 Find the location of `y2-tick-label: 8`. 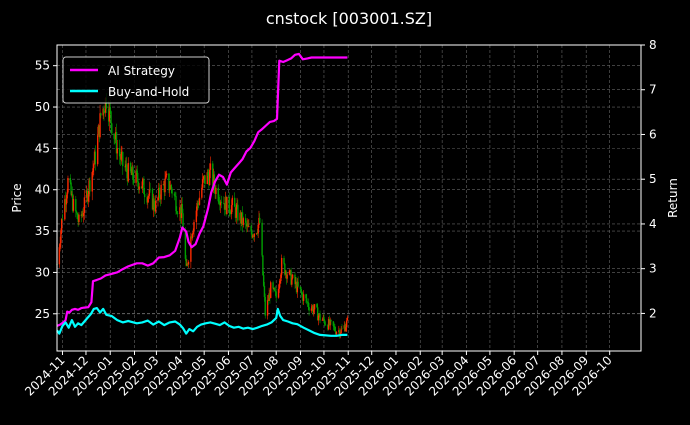

y2-tick-label: 8 is located at coordinates (653, 45).